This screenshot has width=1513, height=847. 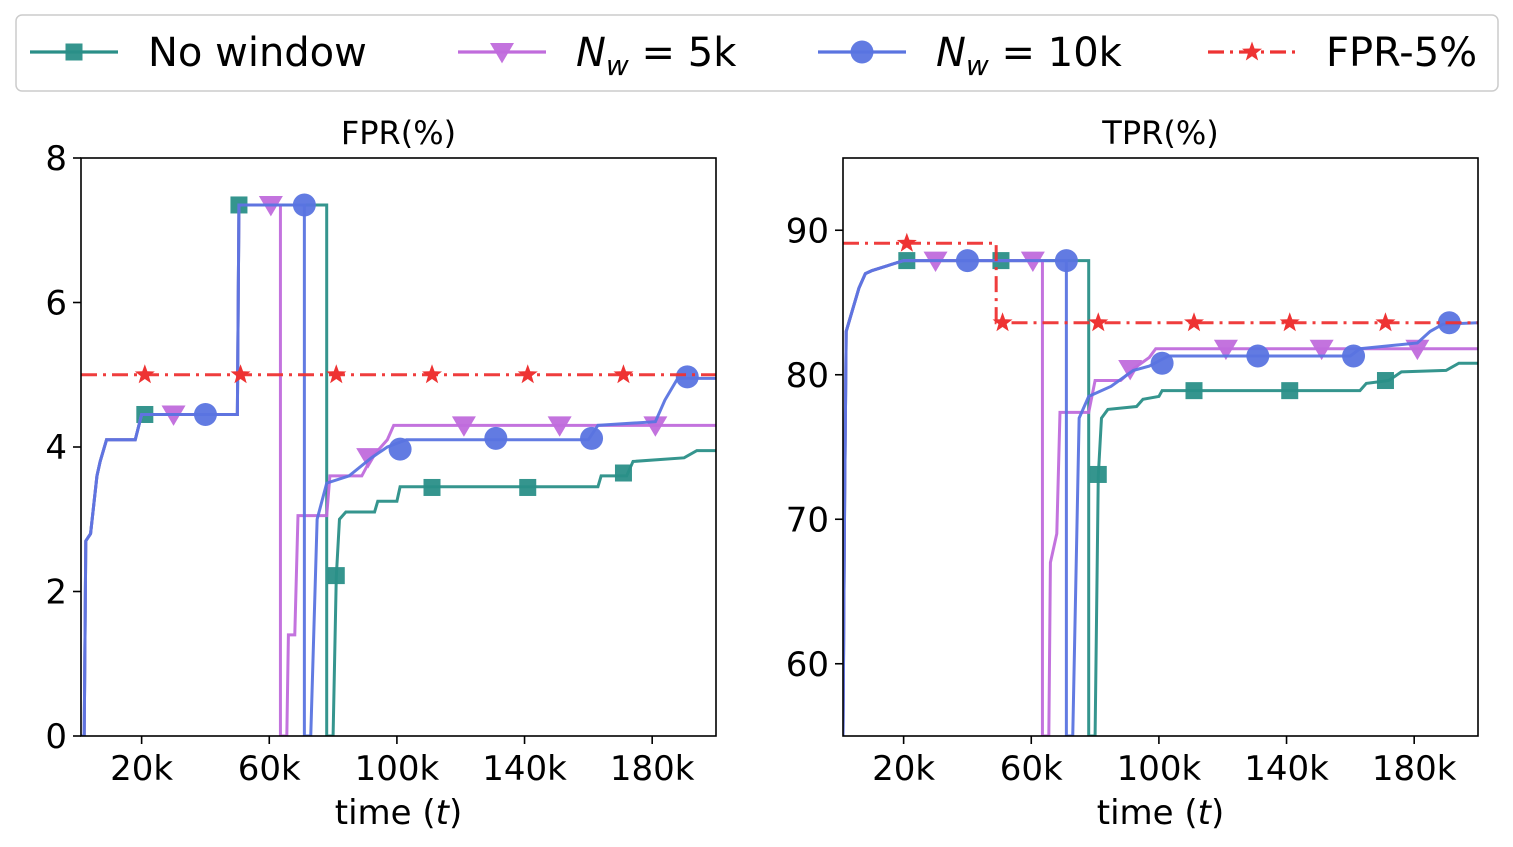 I want to click on y-tick-label: 2, so click(x=56, y=593).